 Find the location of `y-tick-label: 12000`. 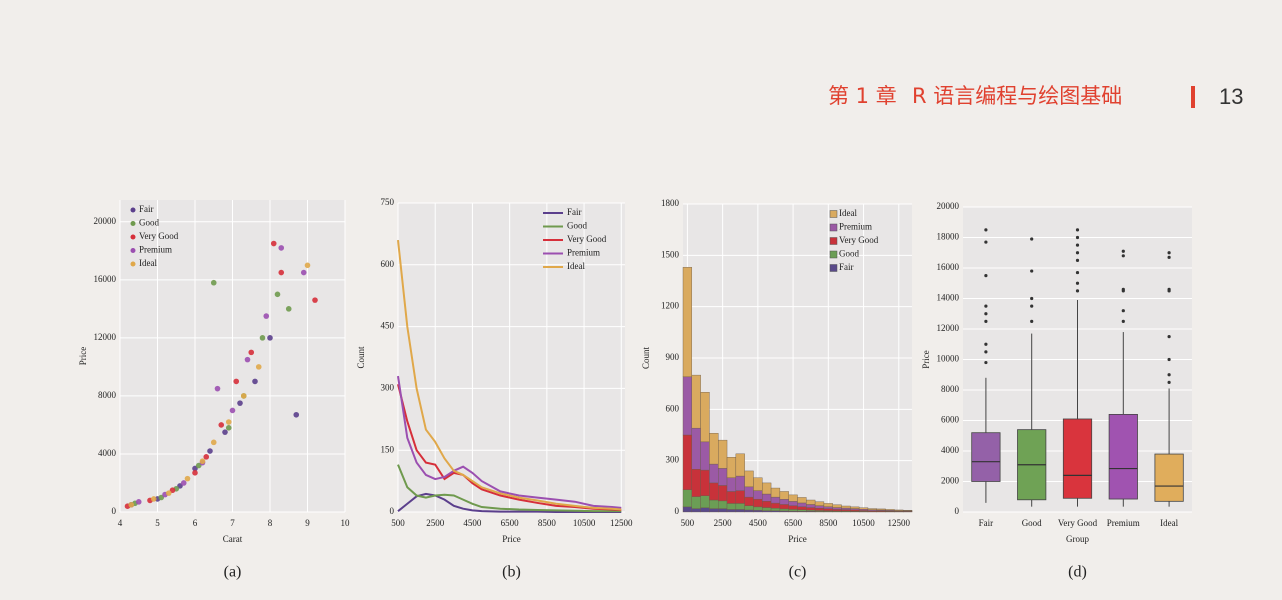

y-tick-label: 12000 is located at coordinates (948, 328).